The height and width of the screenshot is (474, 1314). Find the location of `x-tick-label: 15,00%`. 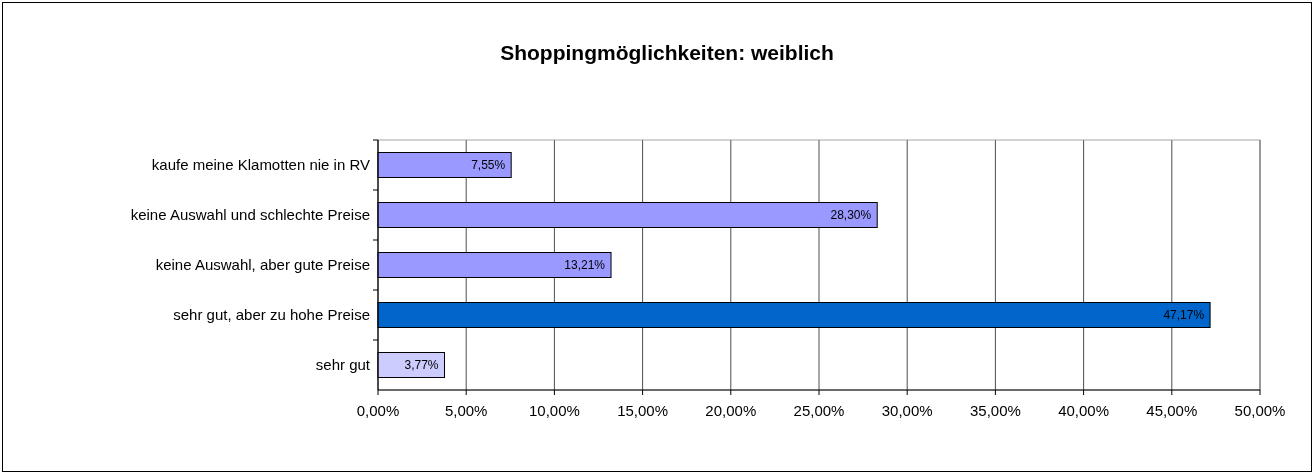

x-tick-label: 15,00% is located at coordinates (643, 410).